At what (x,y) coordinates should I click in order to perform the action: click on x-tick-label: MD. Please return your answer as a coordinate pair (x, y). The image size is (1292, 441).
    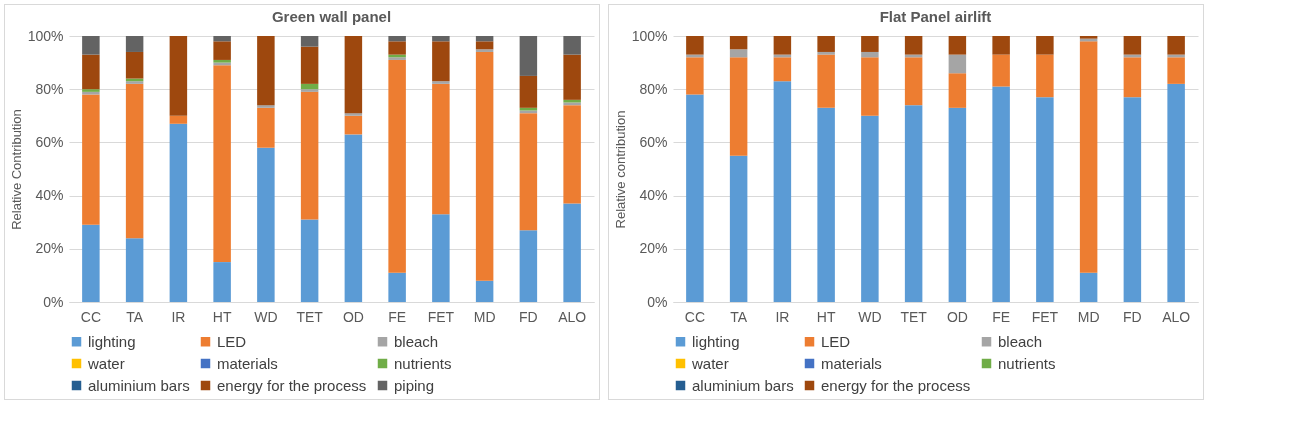
    Looking at the image, I should click on (484, 316).